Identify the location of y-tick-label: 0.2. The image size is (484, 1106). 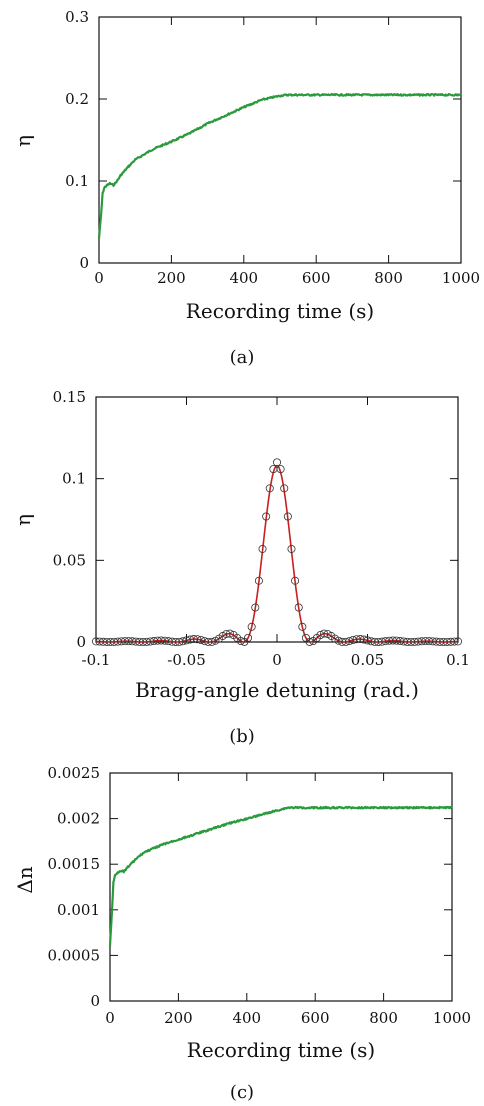
(77, 99).